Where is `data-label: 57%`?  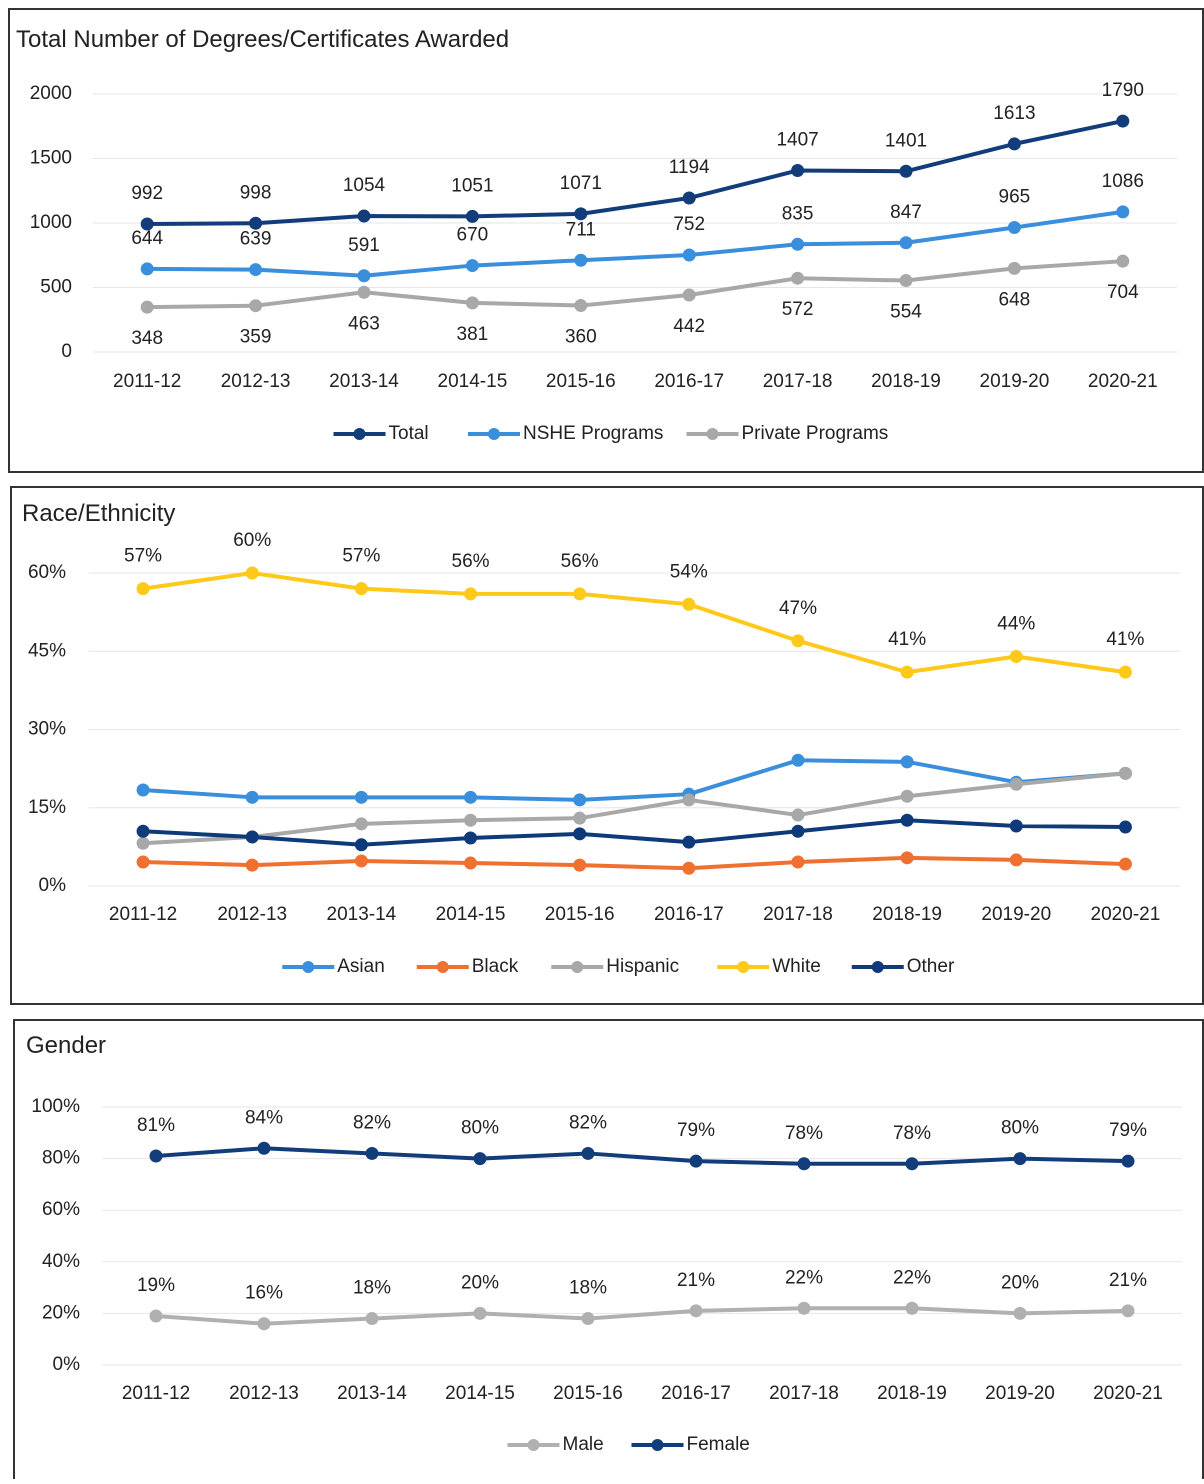
data-label: 57% is located at coordinates (143, 556).